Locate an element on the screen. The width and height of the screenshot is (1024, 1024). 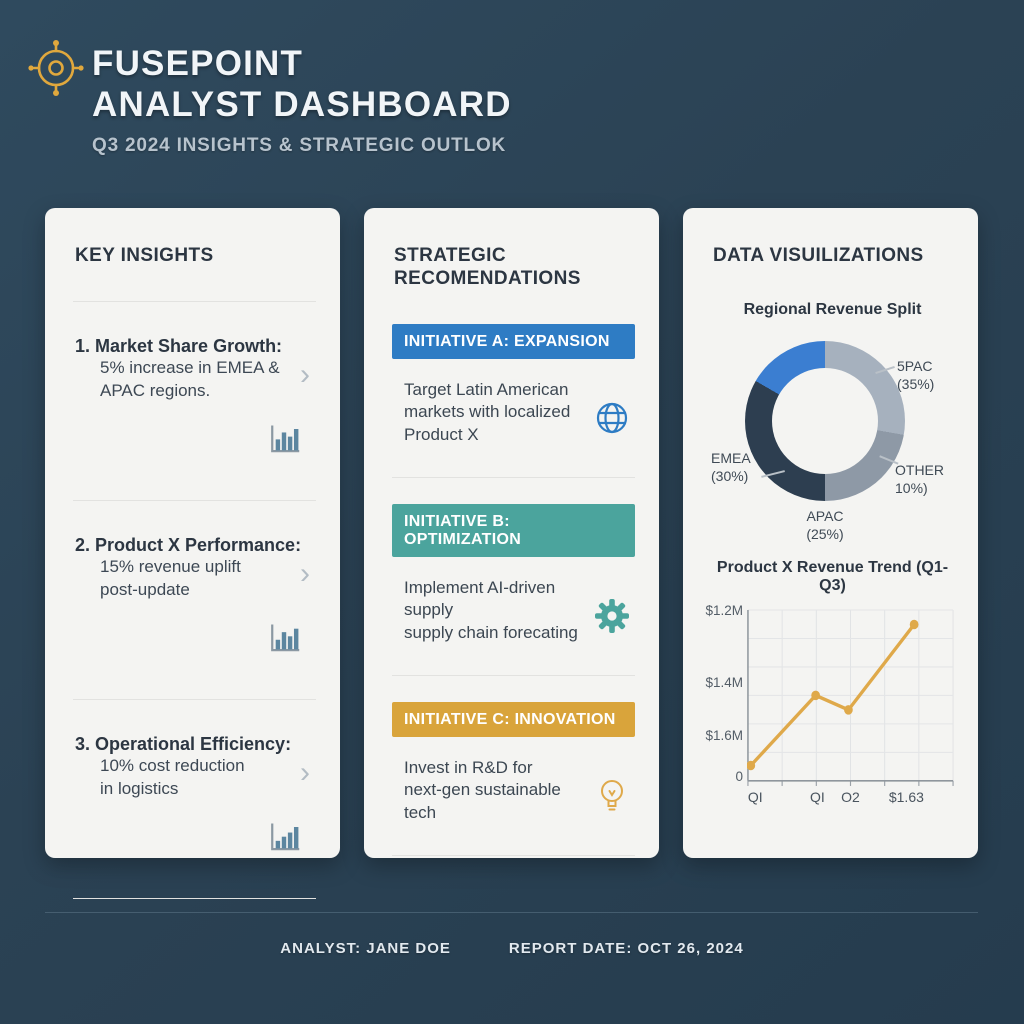
initiative-text: supply chain forecating is located at coordinates (491, 632).